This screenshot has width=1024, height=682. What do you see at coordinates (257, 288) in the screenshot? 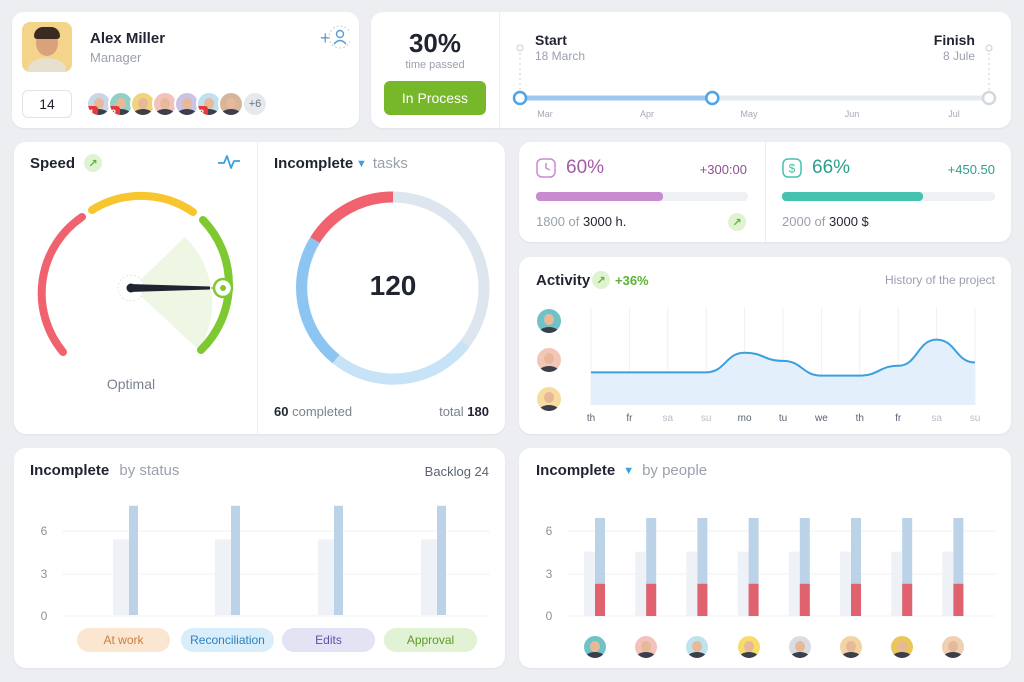
I see `speed-tasks-divider` at bounding box center [257, 288].